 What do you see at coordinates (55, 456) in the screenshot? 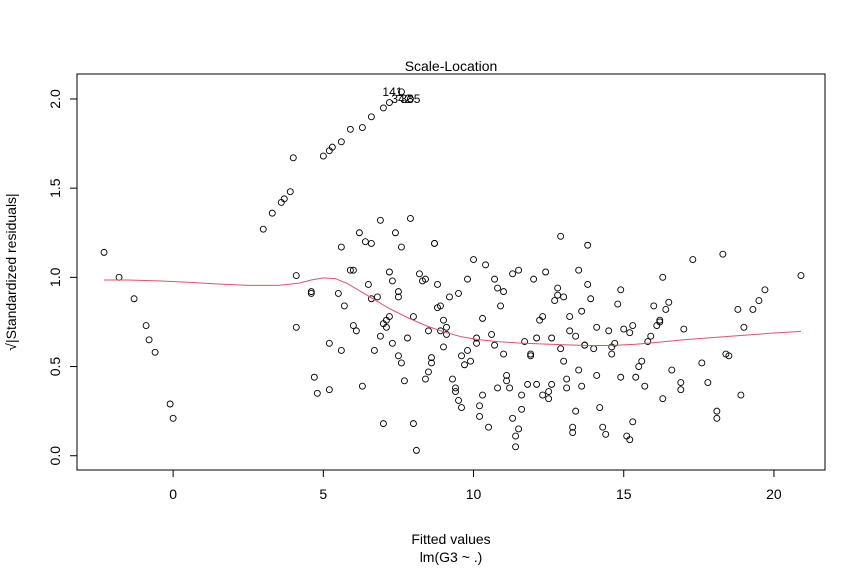
I see `y-tick-label: 0.0` at bounding box center [55, 456].